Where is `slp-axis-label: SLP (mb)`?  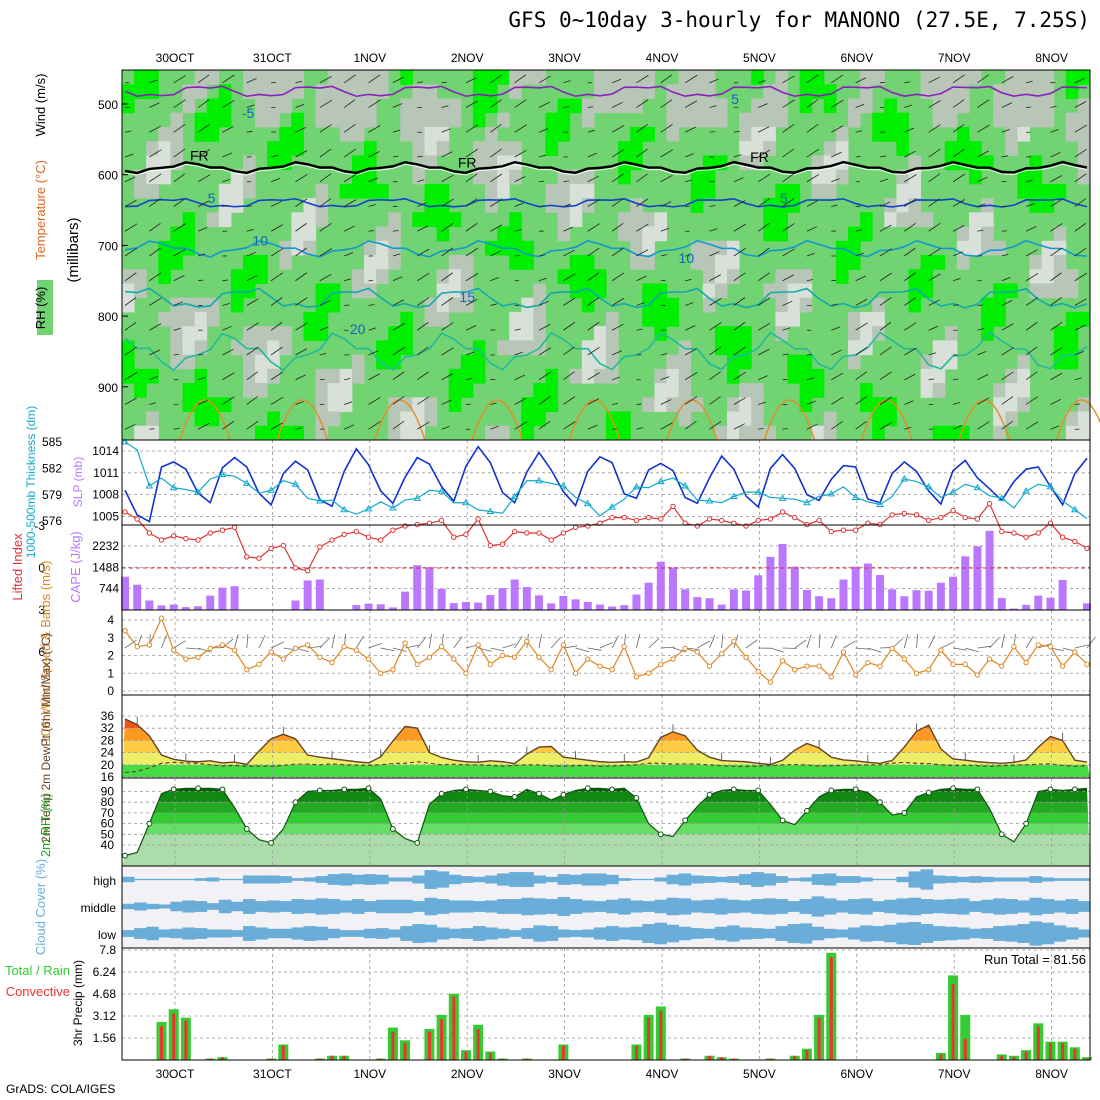 slp-axis-label: SLP (mb) is located at coordinates (78, 482).